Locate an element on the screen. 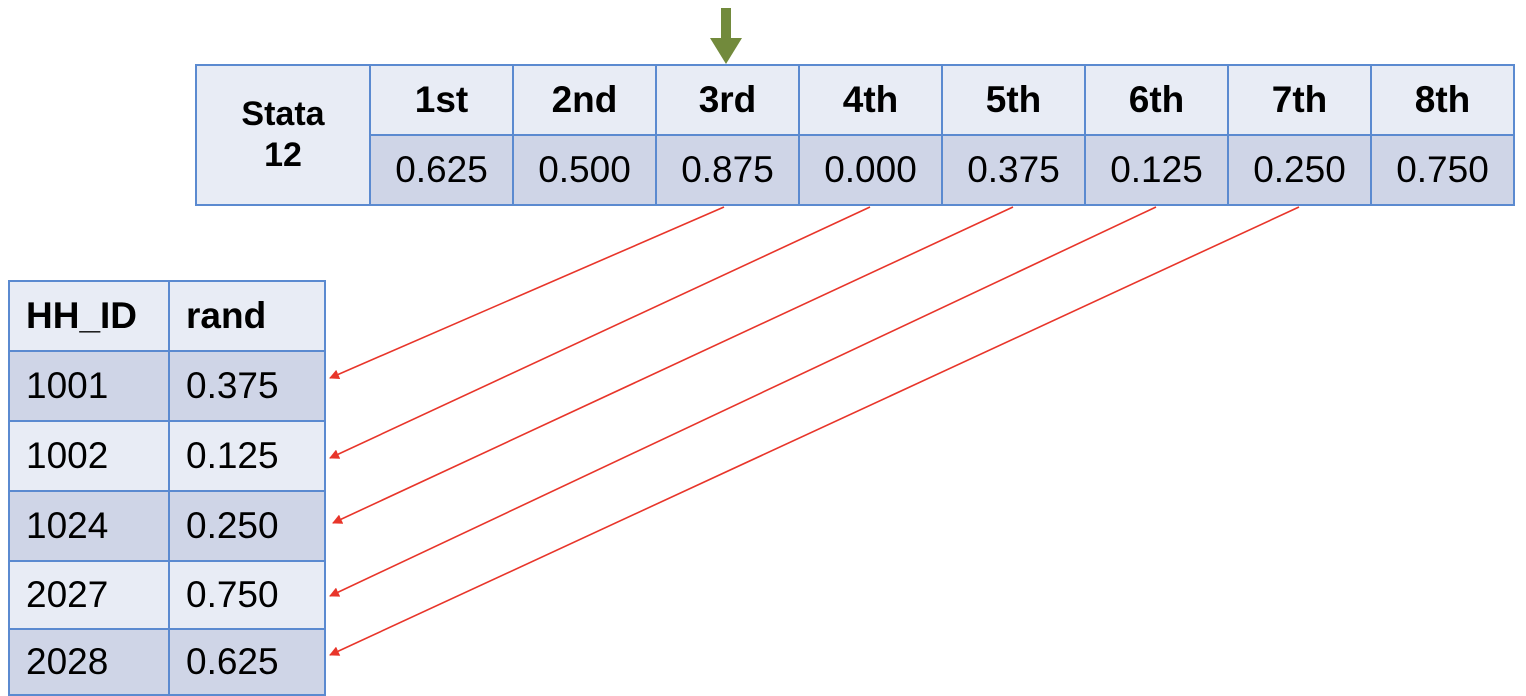  order-value-8th: 0.750 is located at coordinates (1442, 170).